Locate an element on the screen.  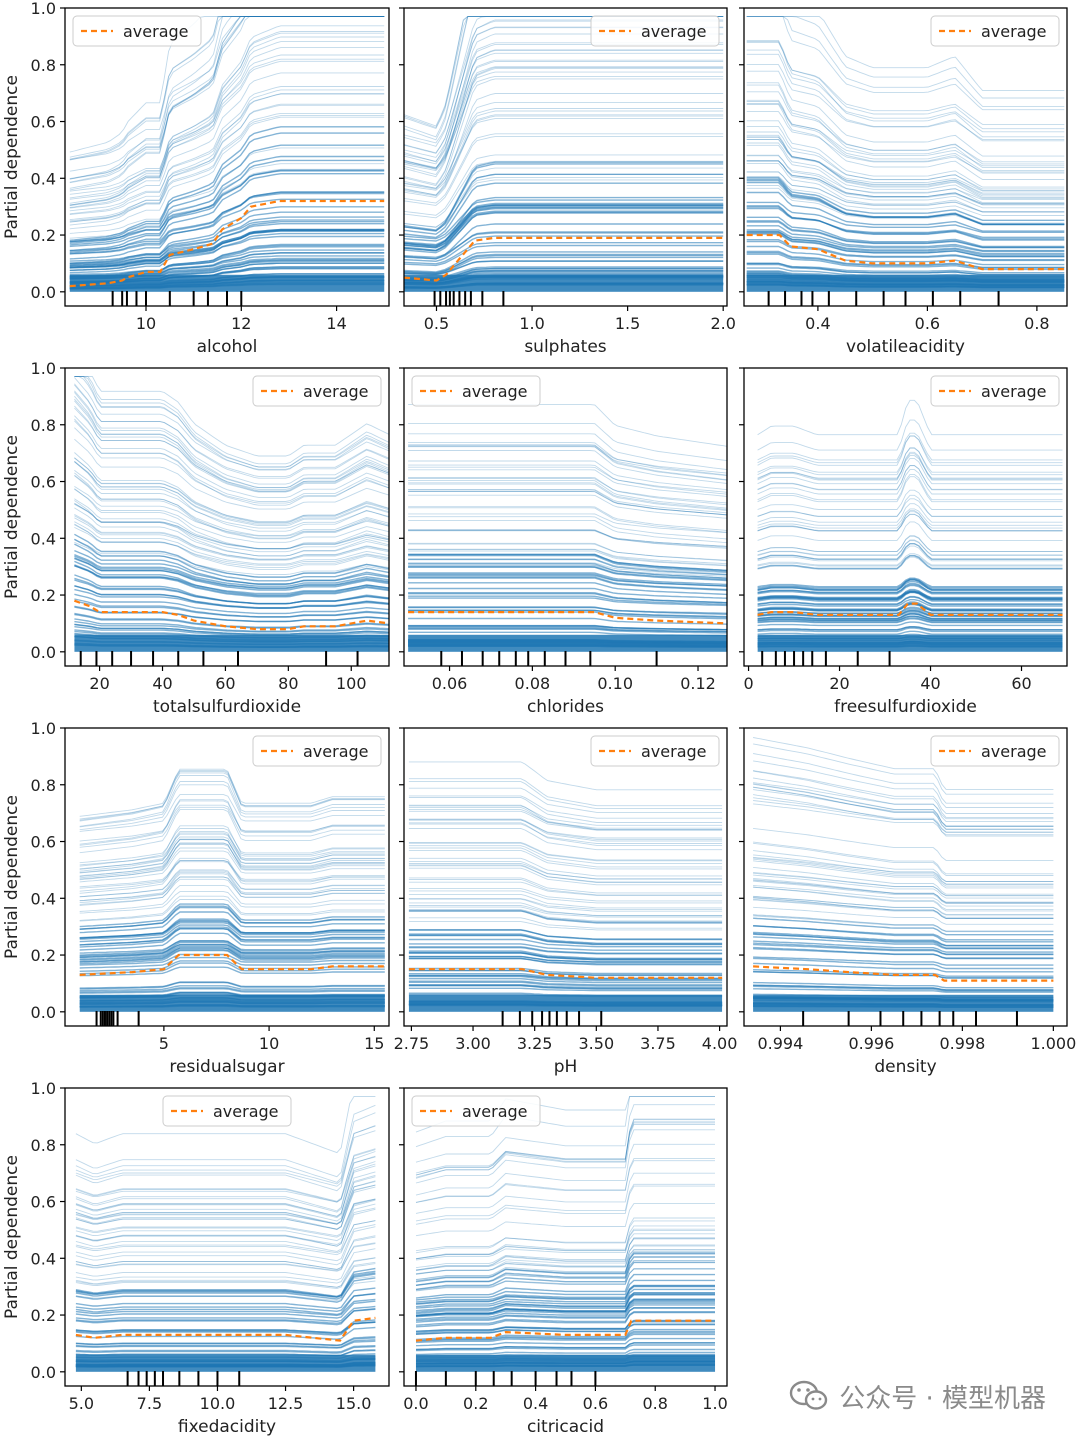
legend-label: average is located at coordinates (495, 1111).